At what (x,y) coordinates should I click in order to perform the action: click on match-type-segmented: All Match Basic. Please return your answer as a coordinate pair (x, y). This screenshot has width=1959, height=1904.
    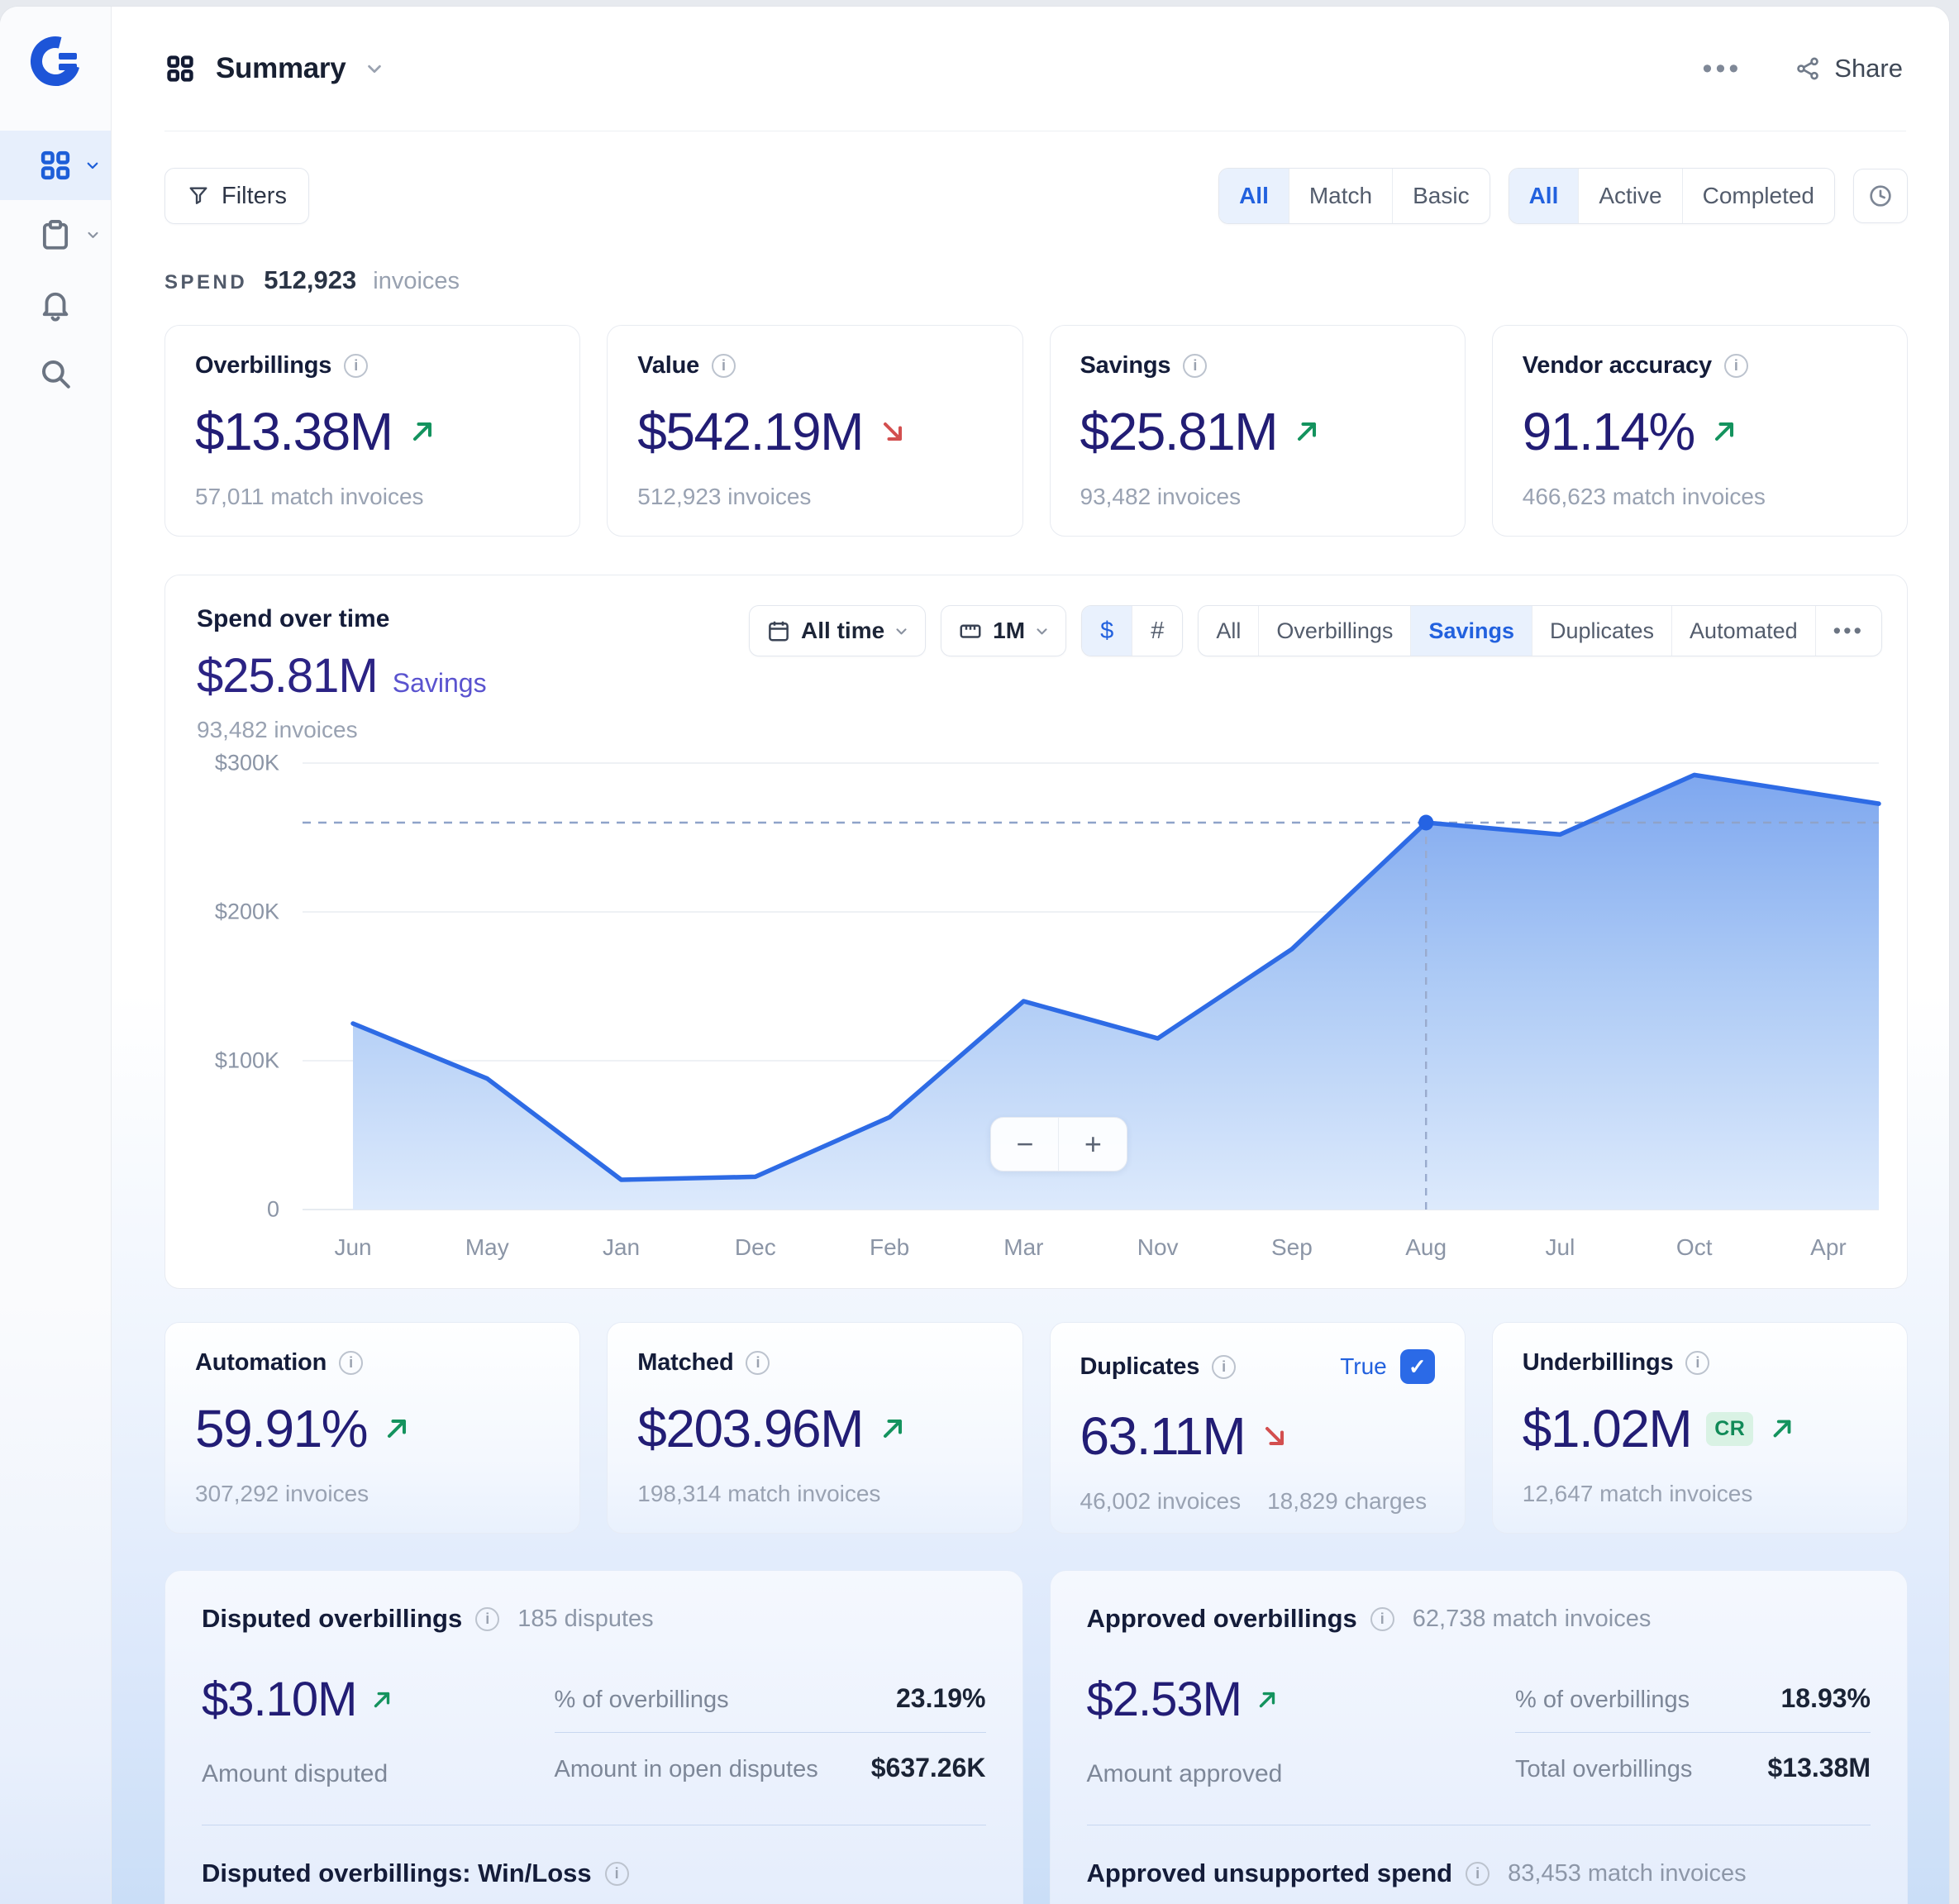
    Looking at the image, I should click on (1354, 196).